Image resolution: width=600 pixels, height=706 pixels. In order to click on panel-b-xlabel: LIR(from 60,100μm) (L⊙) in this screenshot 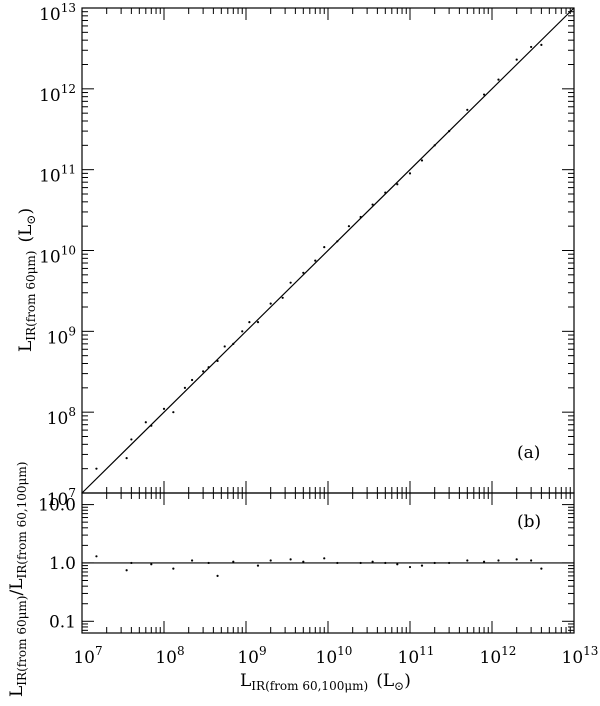, I will do `click(325, 682)`.